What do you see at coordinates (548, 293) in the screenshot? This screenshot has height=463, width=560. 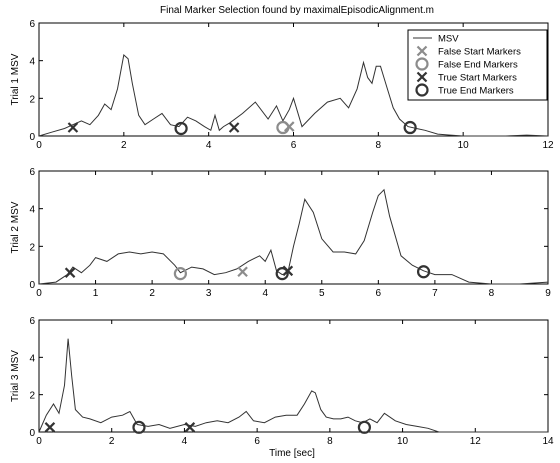 I see `x-tick-label: 9` at bounding box center [548, 293].